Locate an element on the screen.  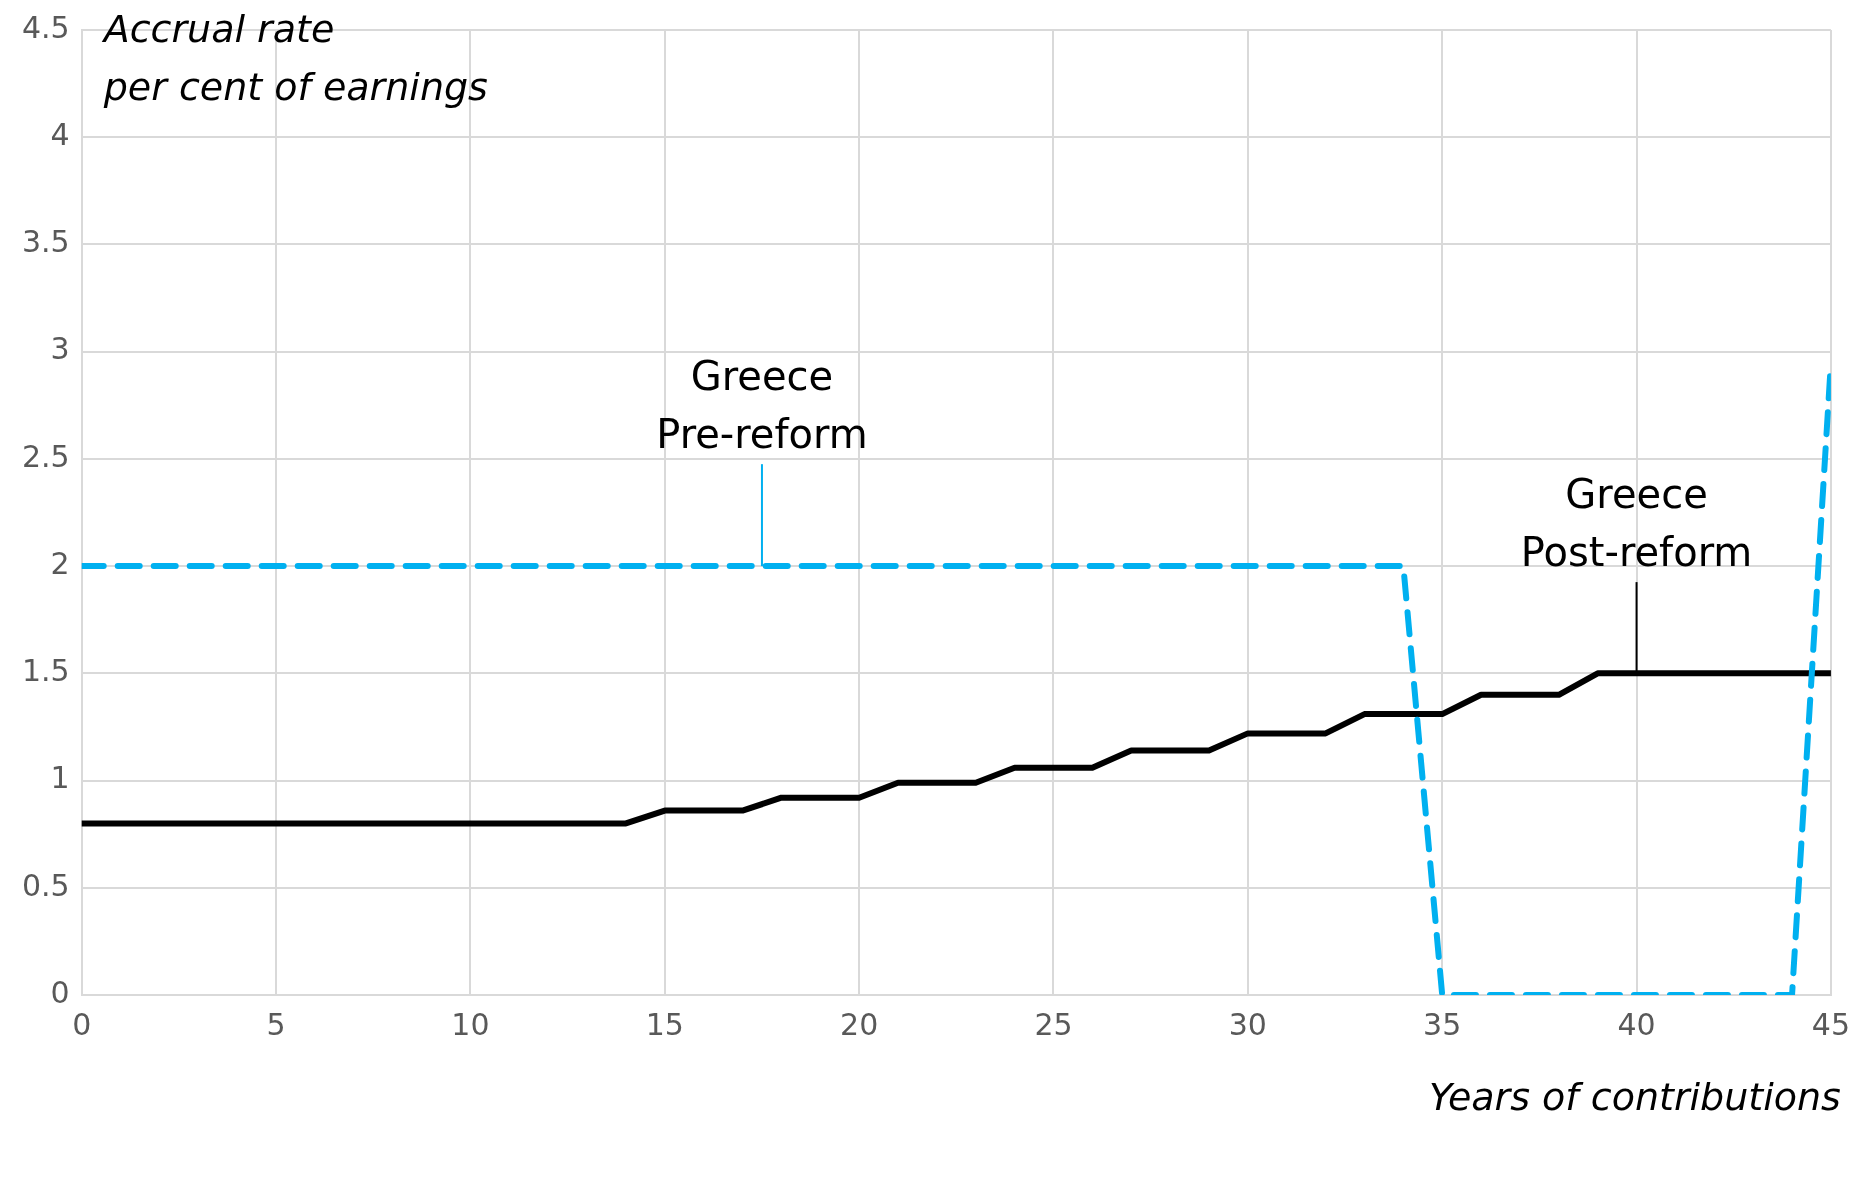
x-axis-title: Years of contributions is located at coordinates (1634, 1097).